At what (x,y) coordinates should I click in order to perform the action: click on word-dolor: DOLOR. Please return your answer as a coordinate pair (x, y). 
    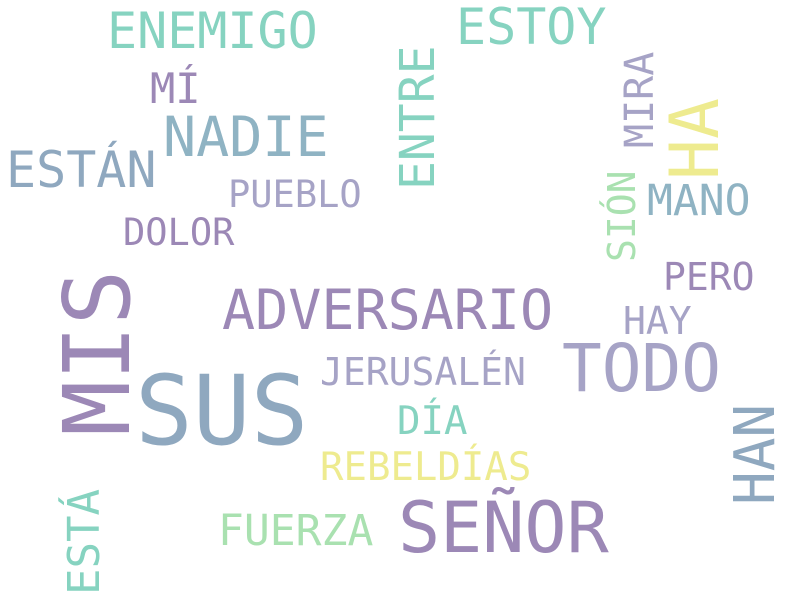
    Looking at the image, I should click on (179, 232).